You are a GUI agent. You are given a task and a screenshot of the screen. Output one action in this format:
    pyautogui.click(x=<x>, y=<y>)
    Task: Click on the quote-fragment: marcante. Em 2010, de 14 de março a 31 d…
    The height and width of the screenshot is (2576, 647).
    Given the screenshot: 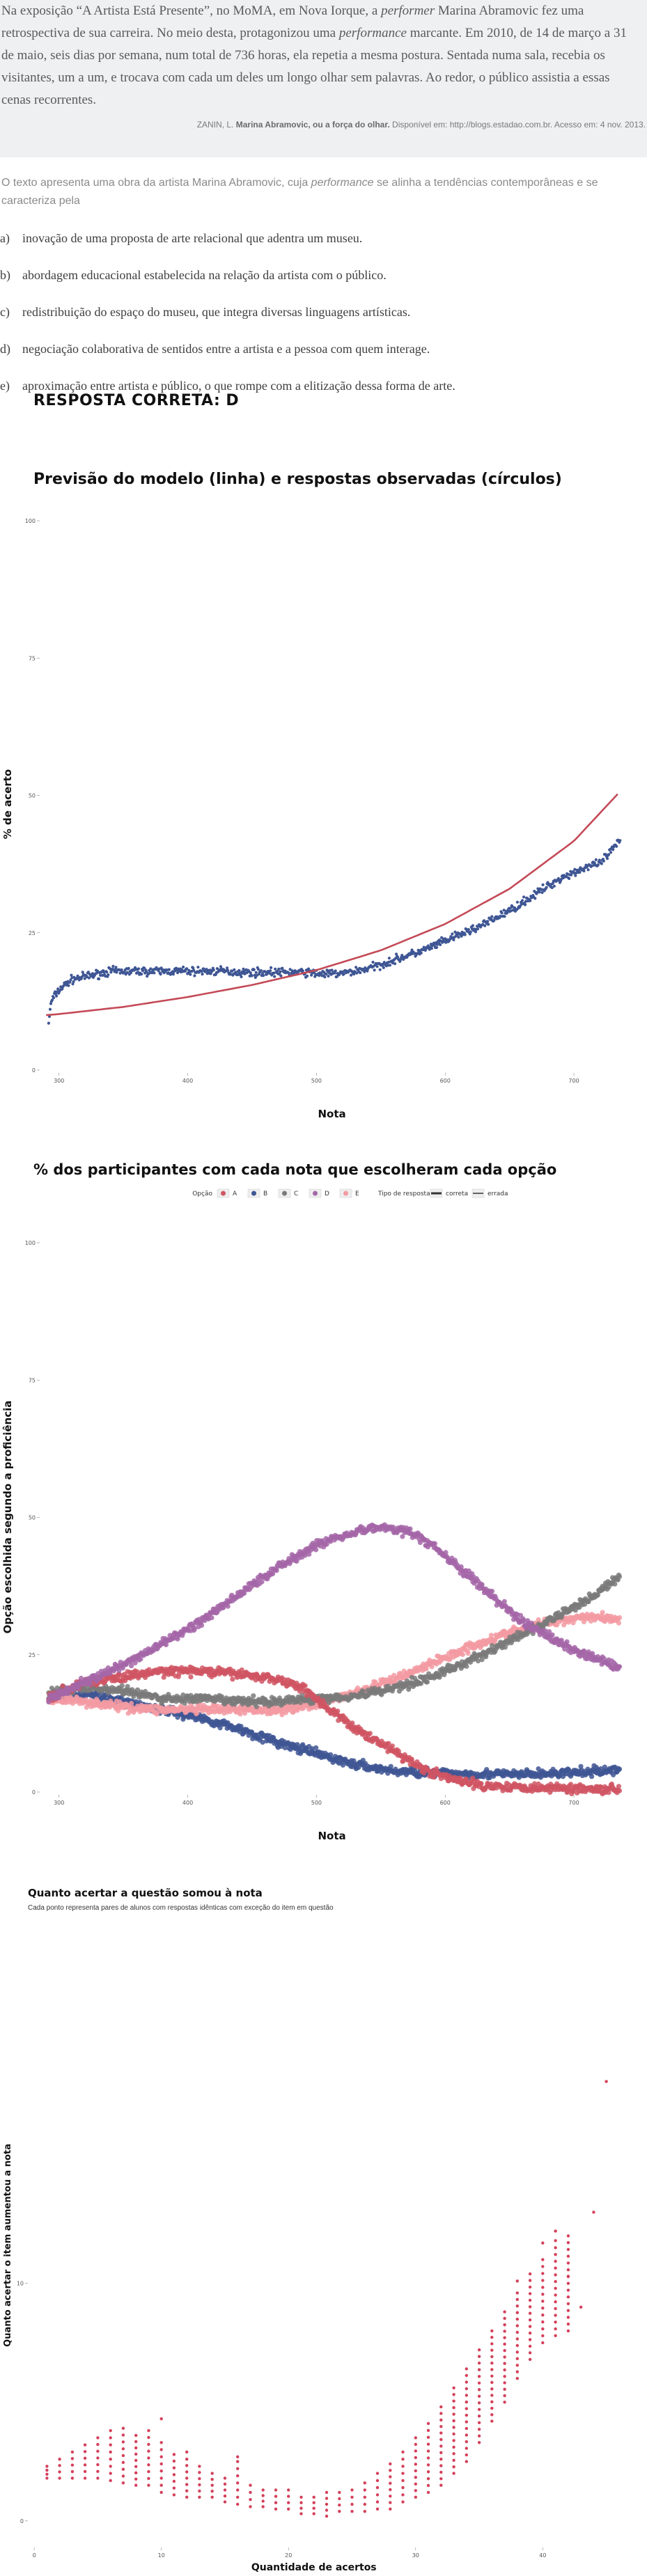 What is the action you would take?
    pyautogui.click(x=314, y=66)
    